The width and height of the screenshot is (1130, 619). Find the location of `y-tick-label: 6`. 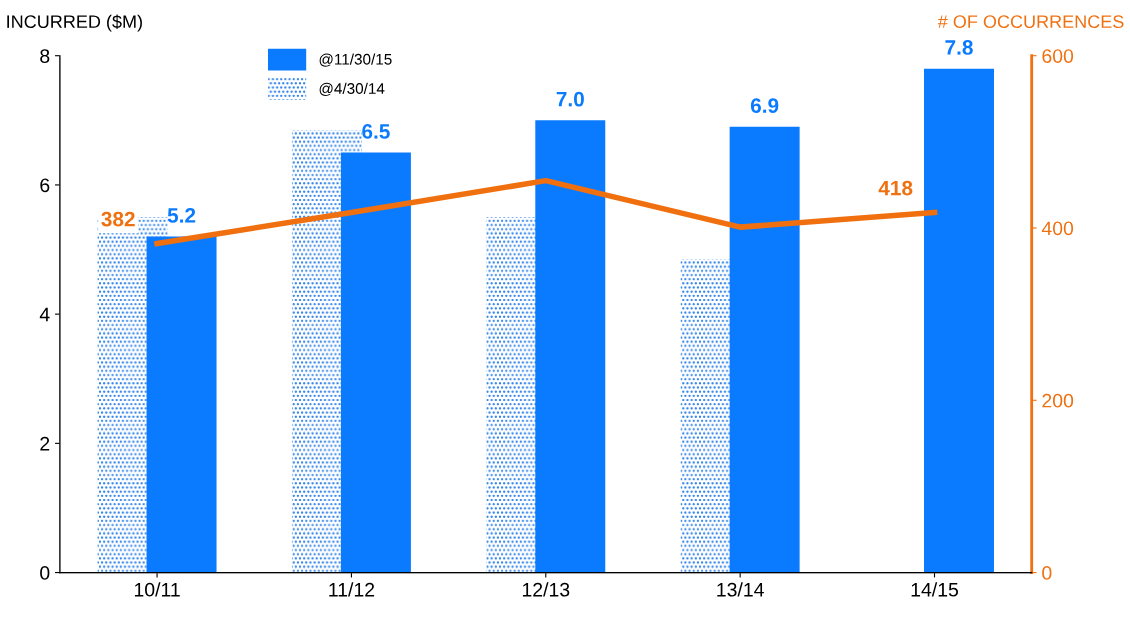

y-tick-label: 6 is located at coordinates (45, 185).